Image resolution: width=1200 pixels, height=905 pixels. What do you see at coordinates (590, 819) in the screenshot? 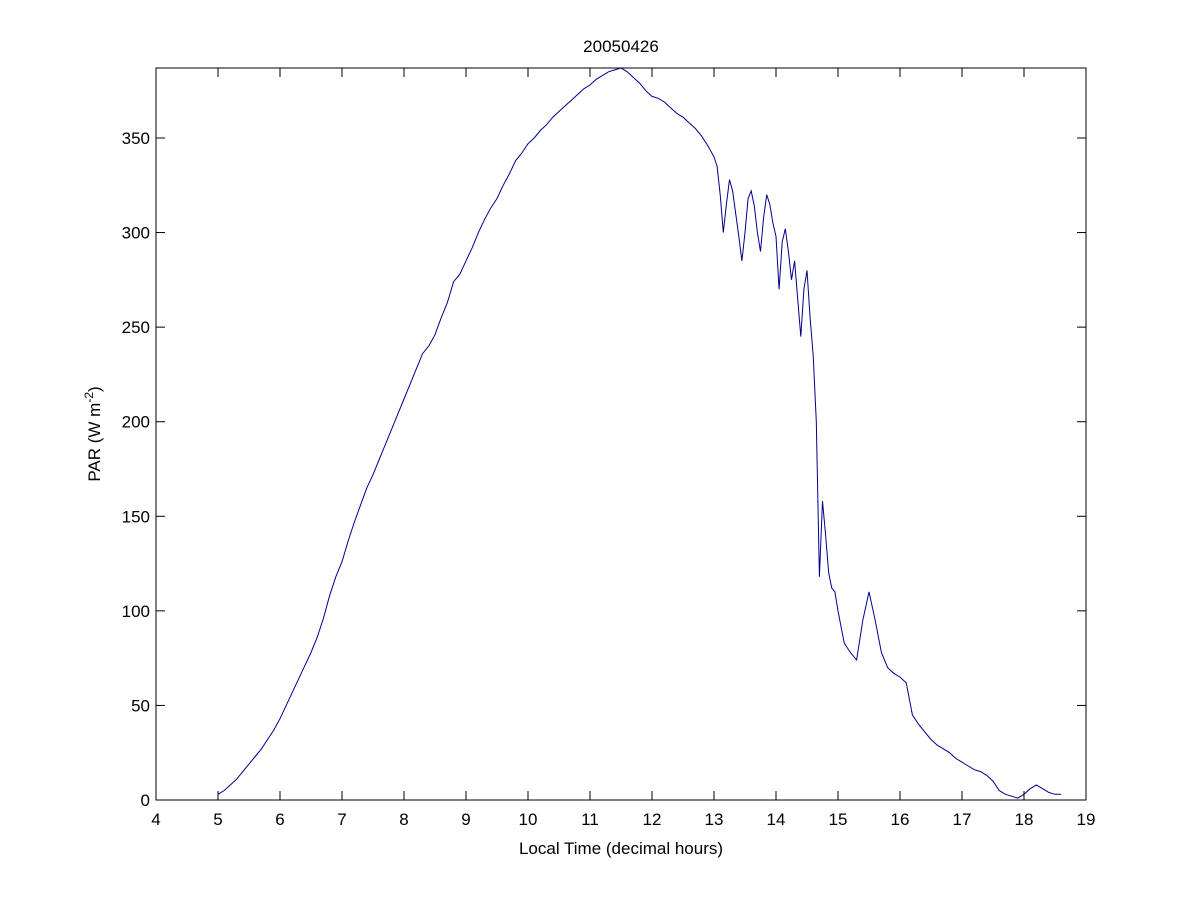
I see `x-tick-label: 11` at bounding box center [590, 819].